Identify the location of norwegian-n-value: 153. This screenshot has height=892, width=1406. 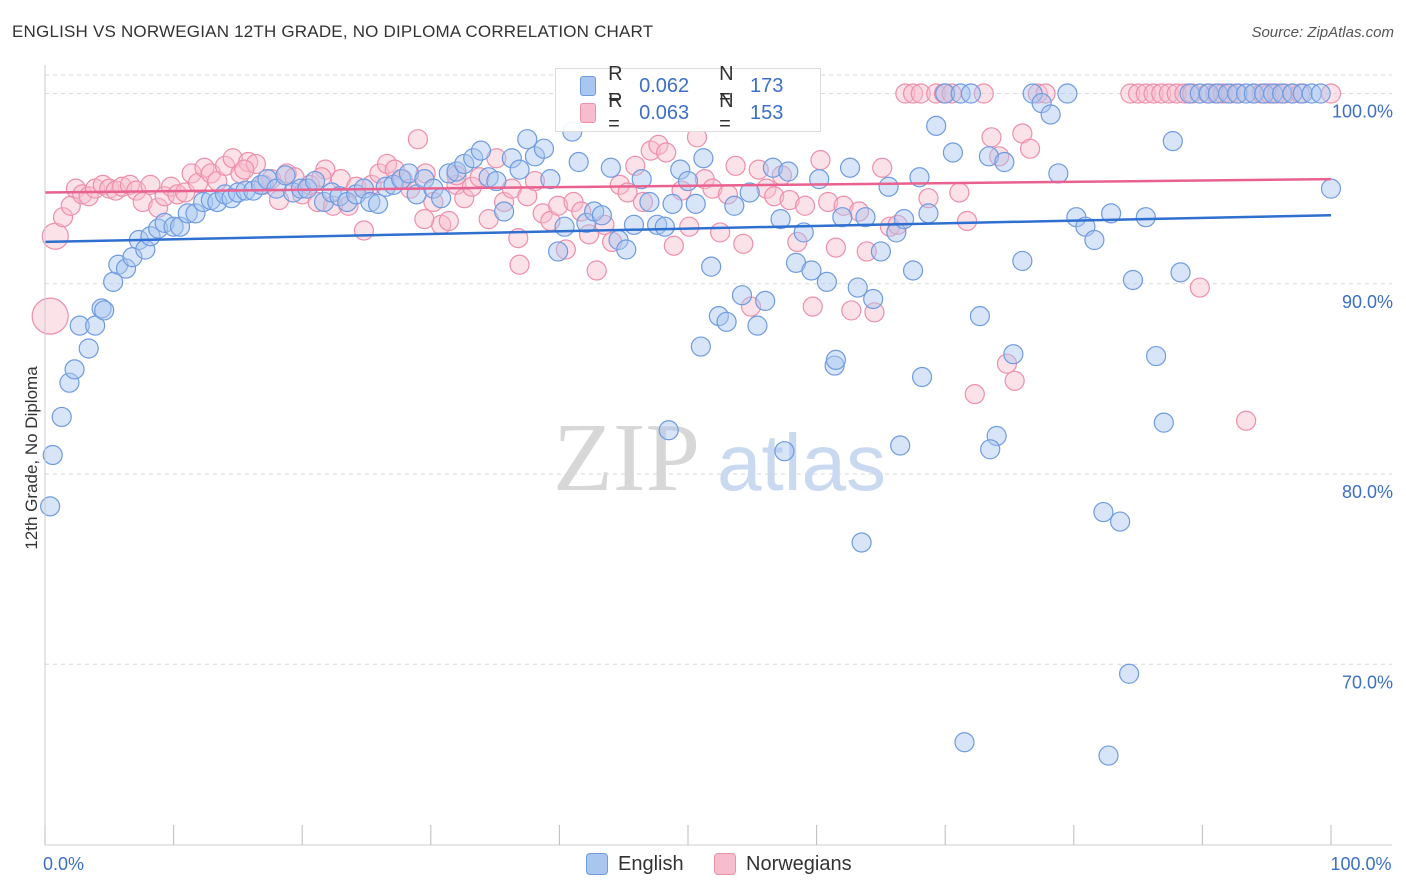
(767, 112).